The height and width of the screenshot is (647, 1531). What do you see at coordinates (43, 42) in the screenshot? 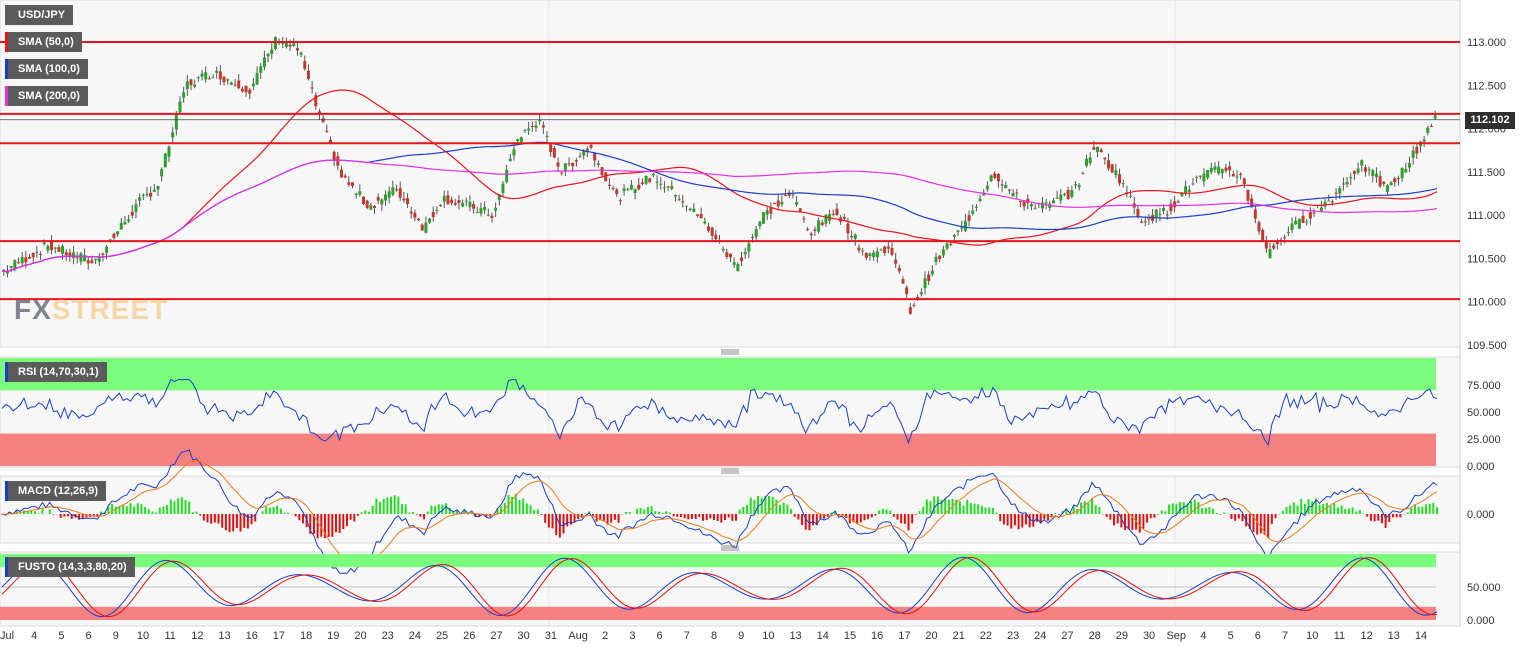
I see `sma50-tag: SMA (50,0)` at bounding box center [43, 42].